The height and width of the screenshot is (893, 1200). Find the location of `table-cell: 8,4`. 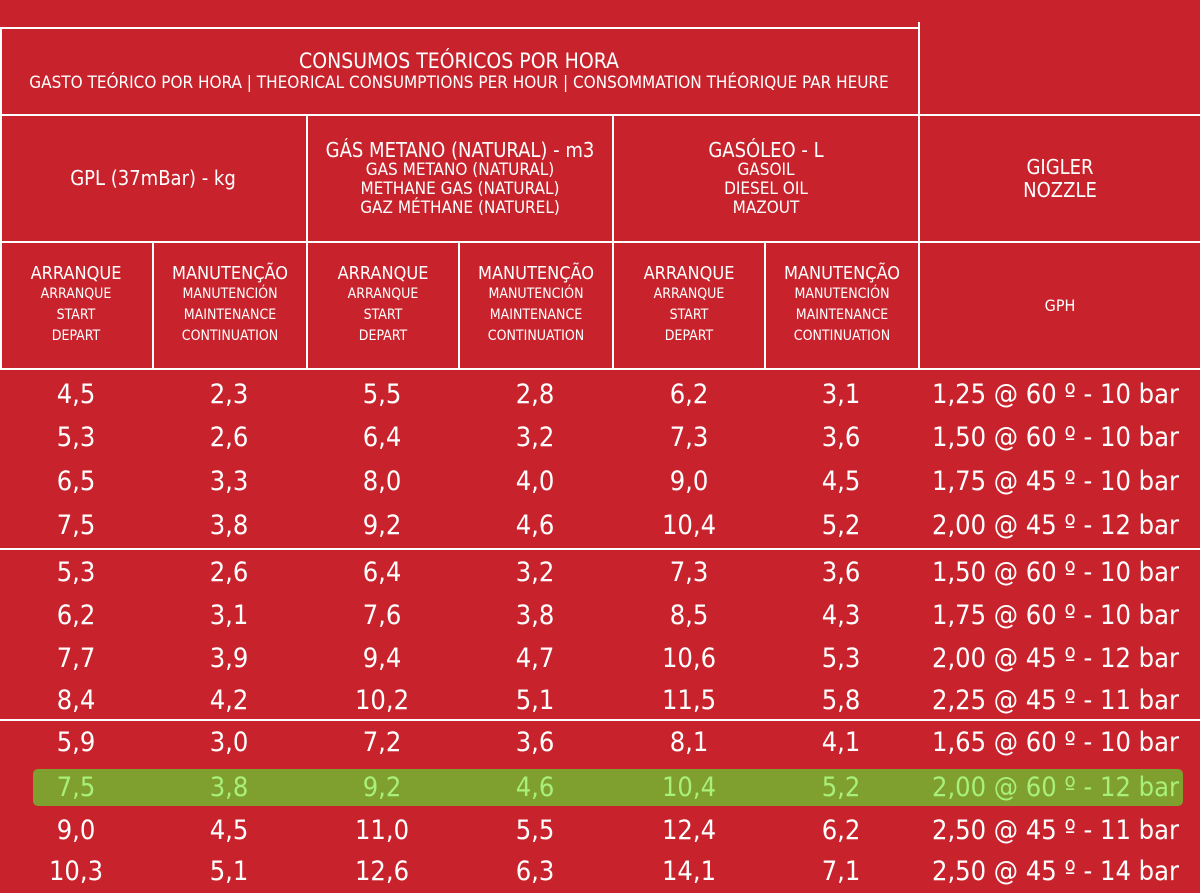

table-cell: 8,4 is located at coordinates (76, 700).